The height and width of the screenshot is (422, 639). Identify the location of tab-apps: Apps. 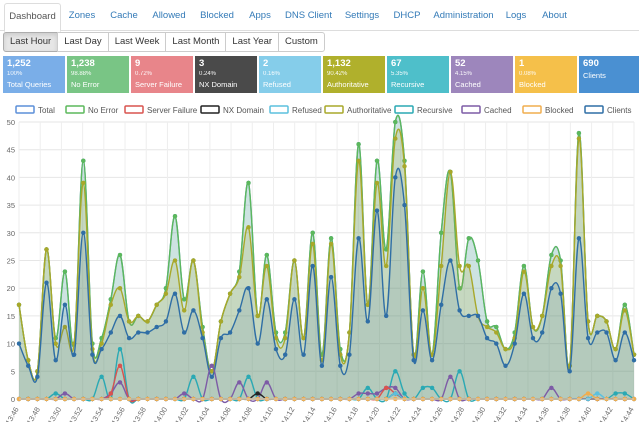
(260, 15).